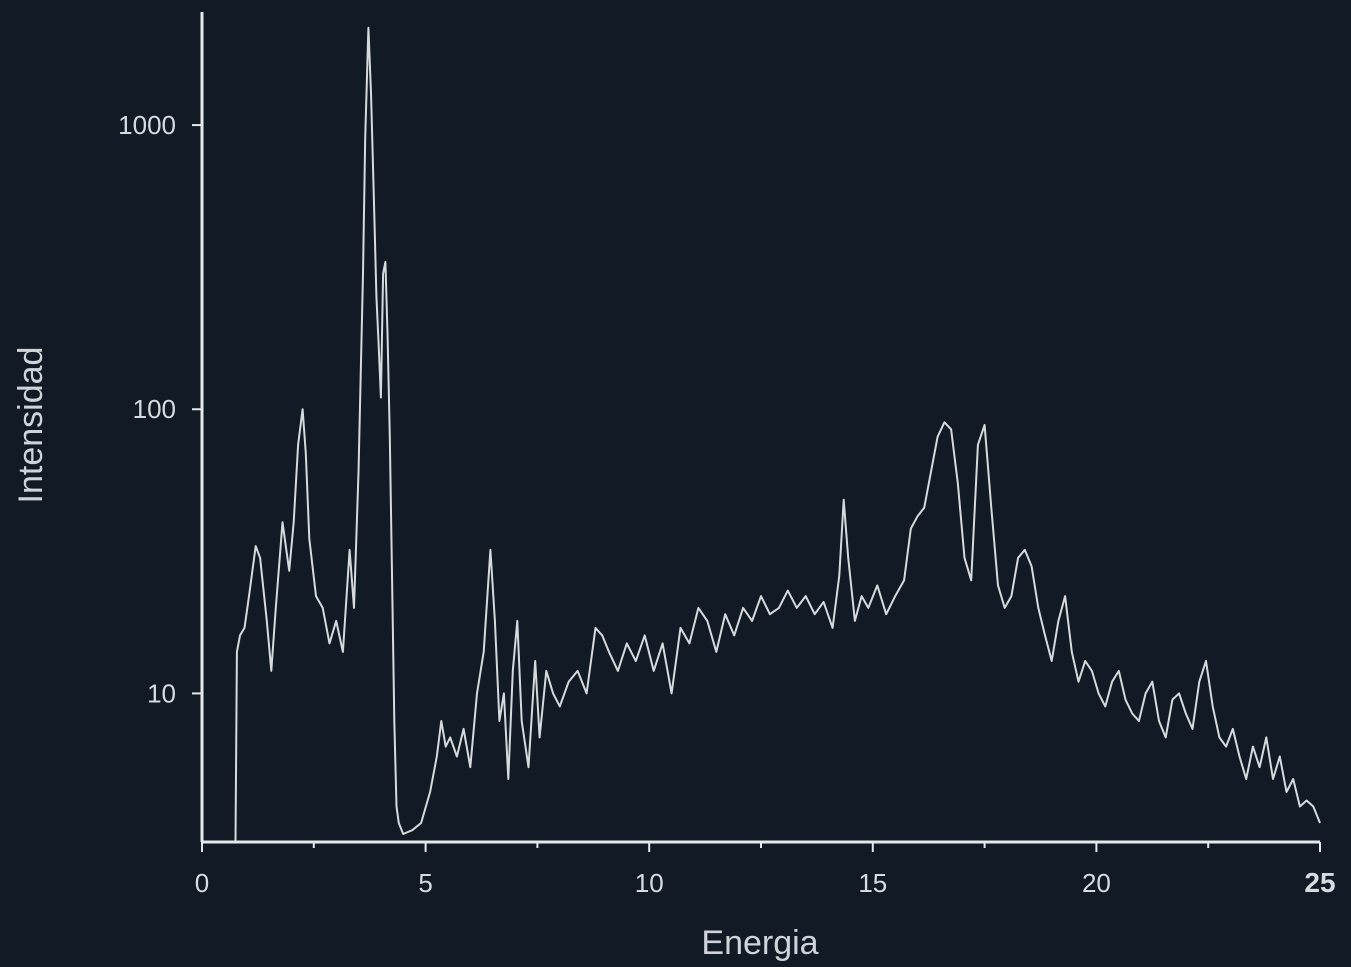 The height and width of the screenshot is (967, 1351). I want to click on x-tick-label: 20, so click(1096, 883).